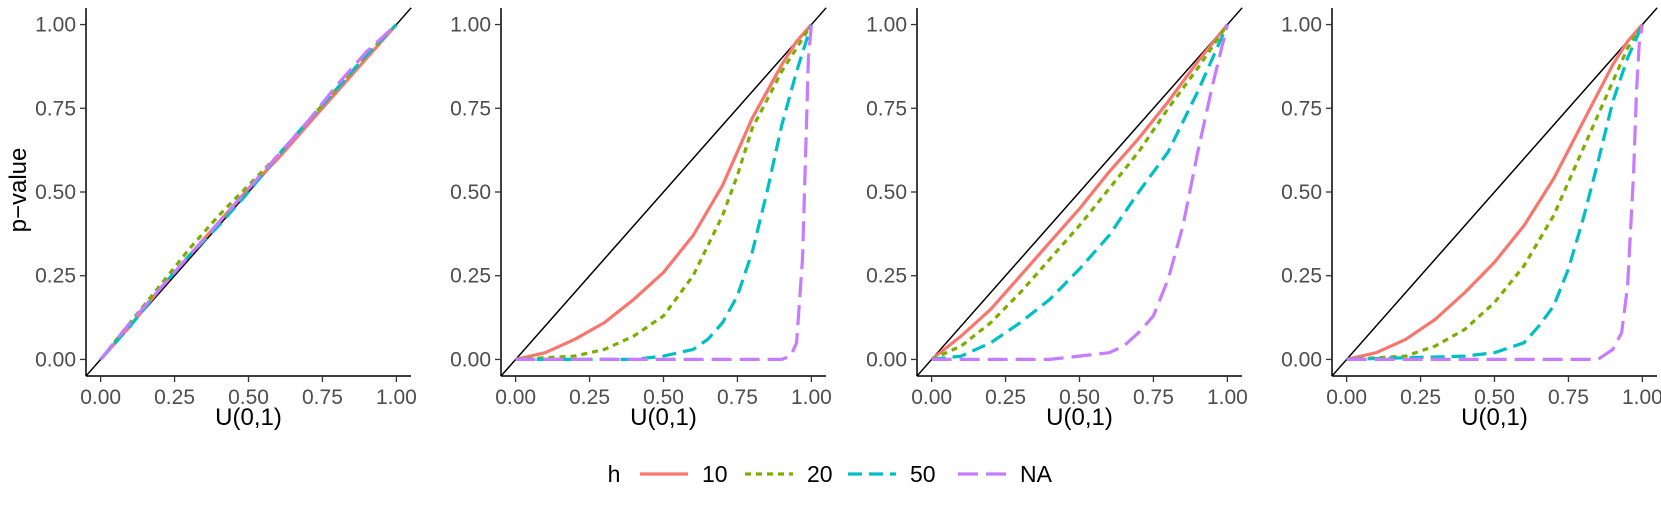 The height and width of the screenshot is (508, 1661). Describe the element at coordinates (923, 474) in the screenshot. I see `legend-label-50: 50` at that location.